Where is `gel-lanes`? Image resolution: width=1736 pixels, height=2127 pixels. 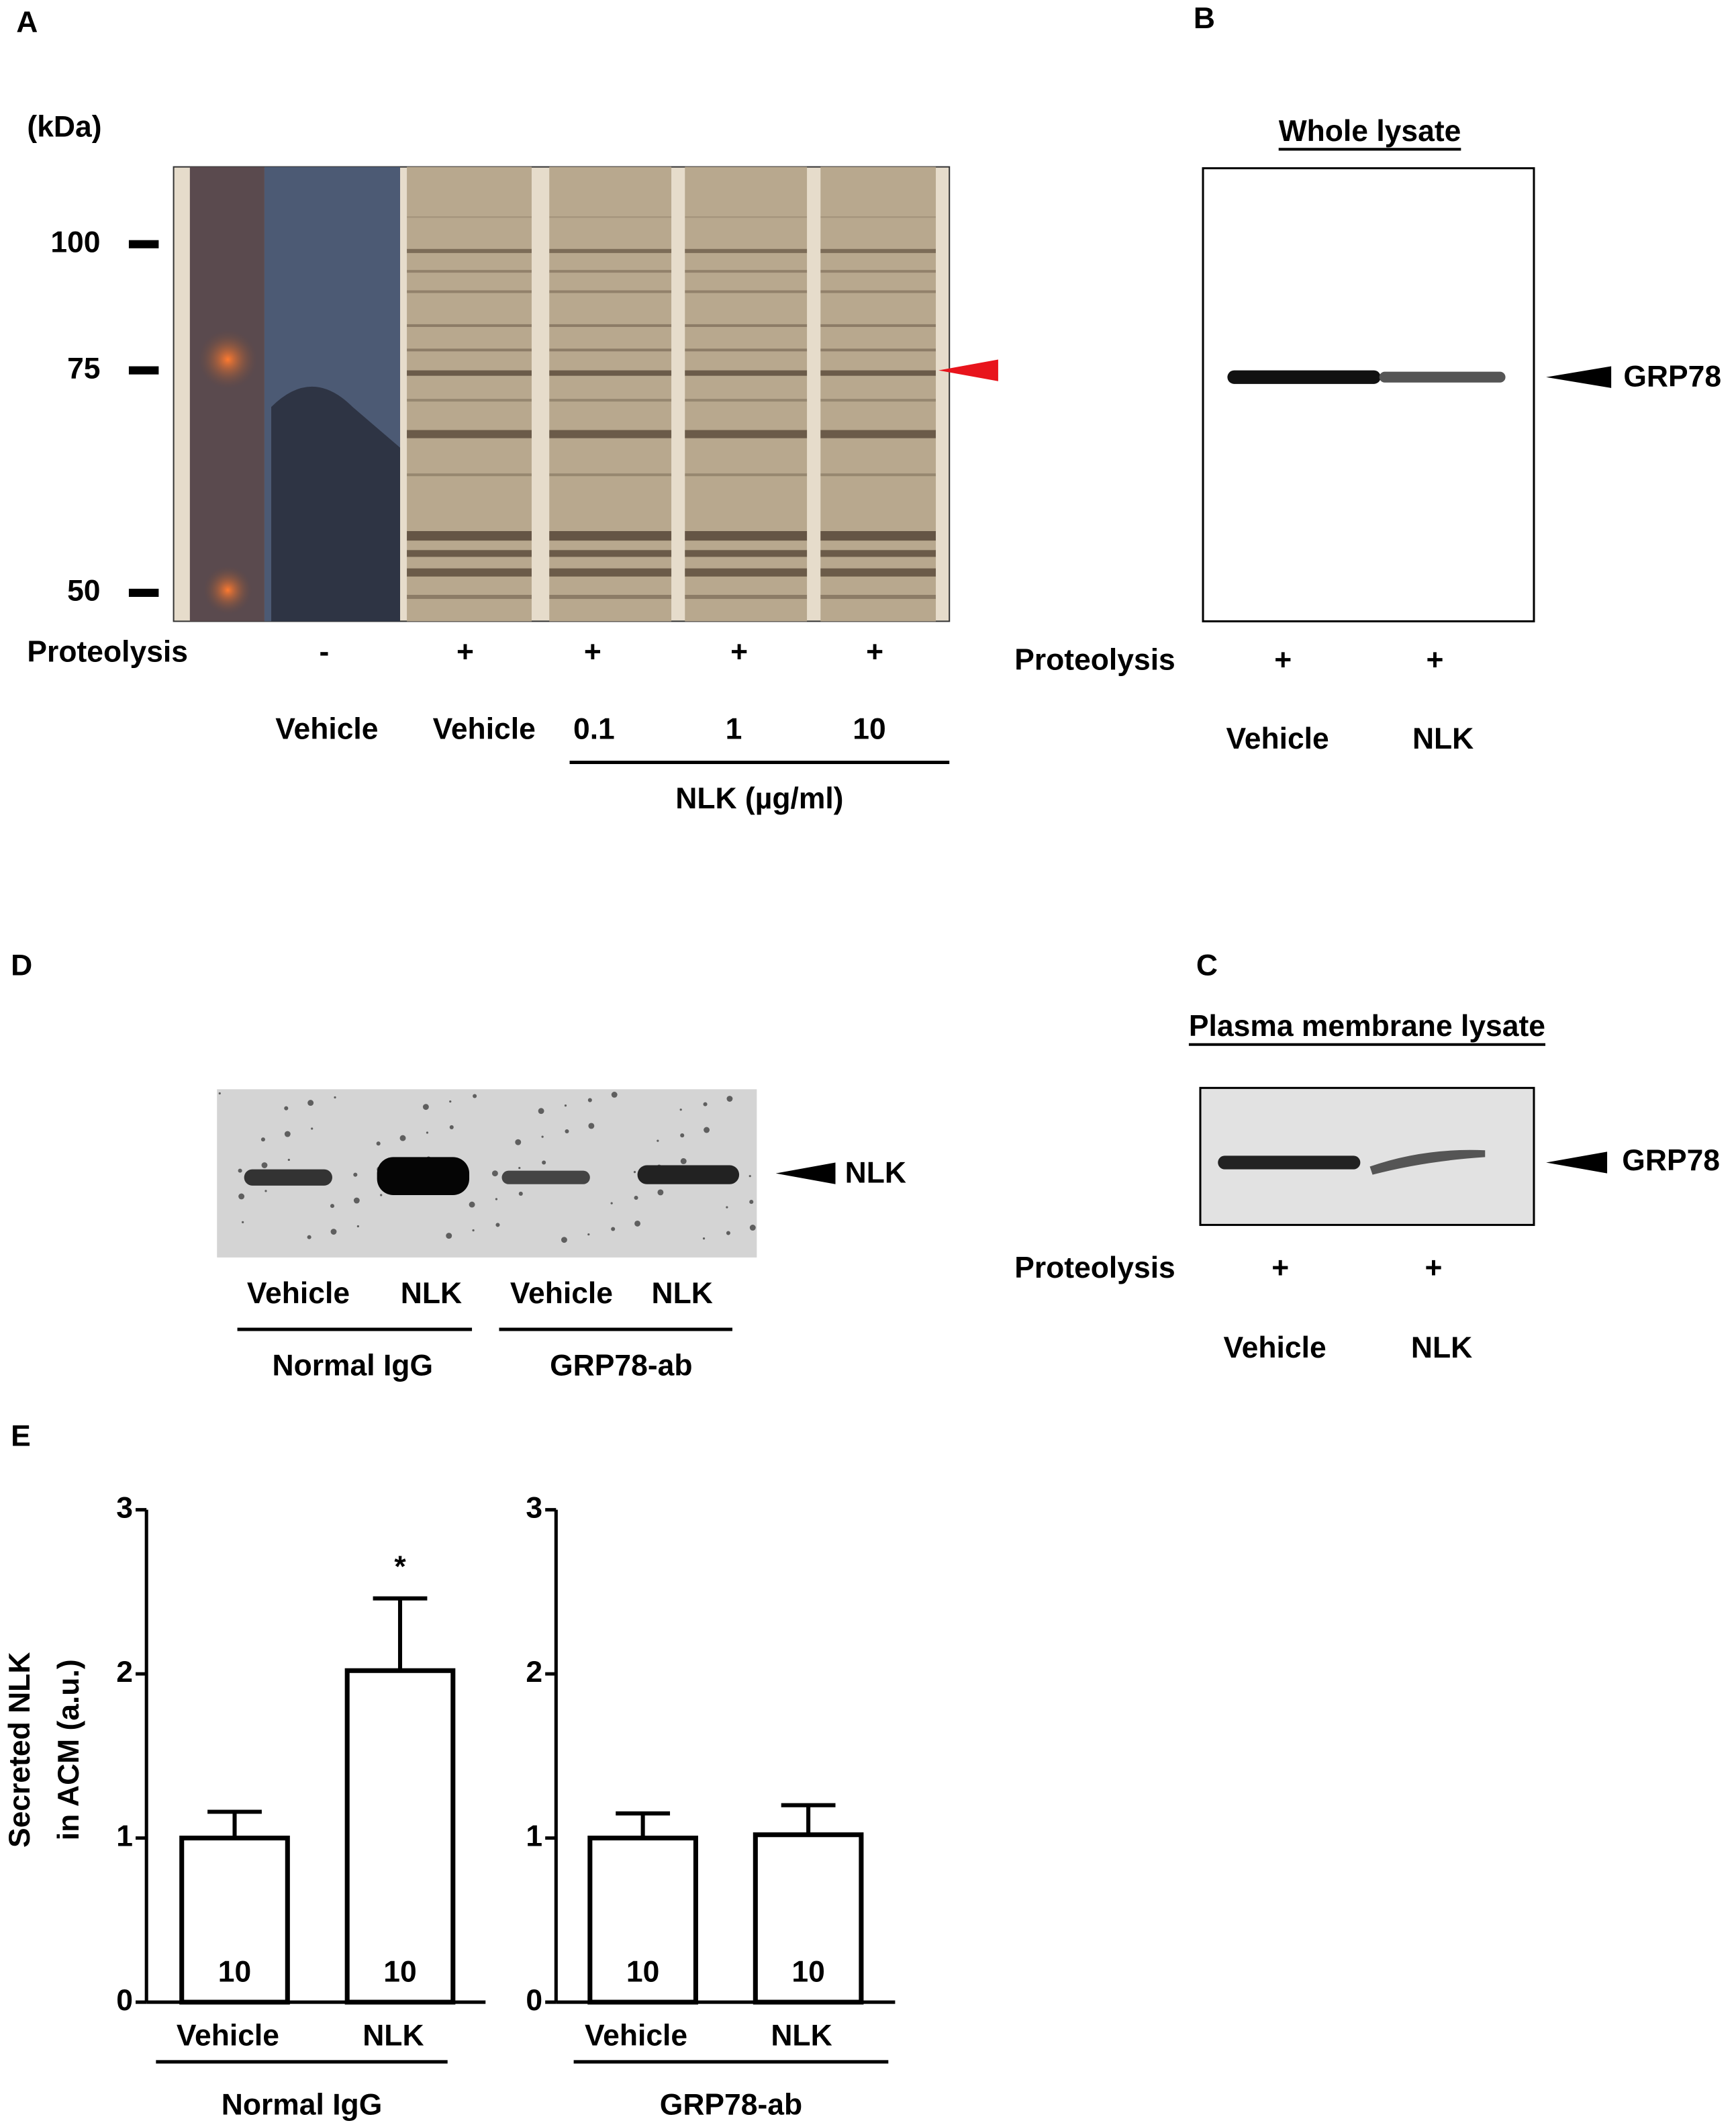 gel-lanes is located at coordinates (671, 394).